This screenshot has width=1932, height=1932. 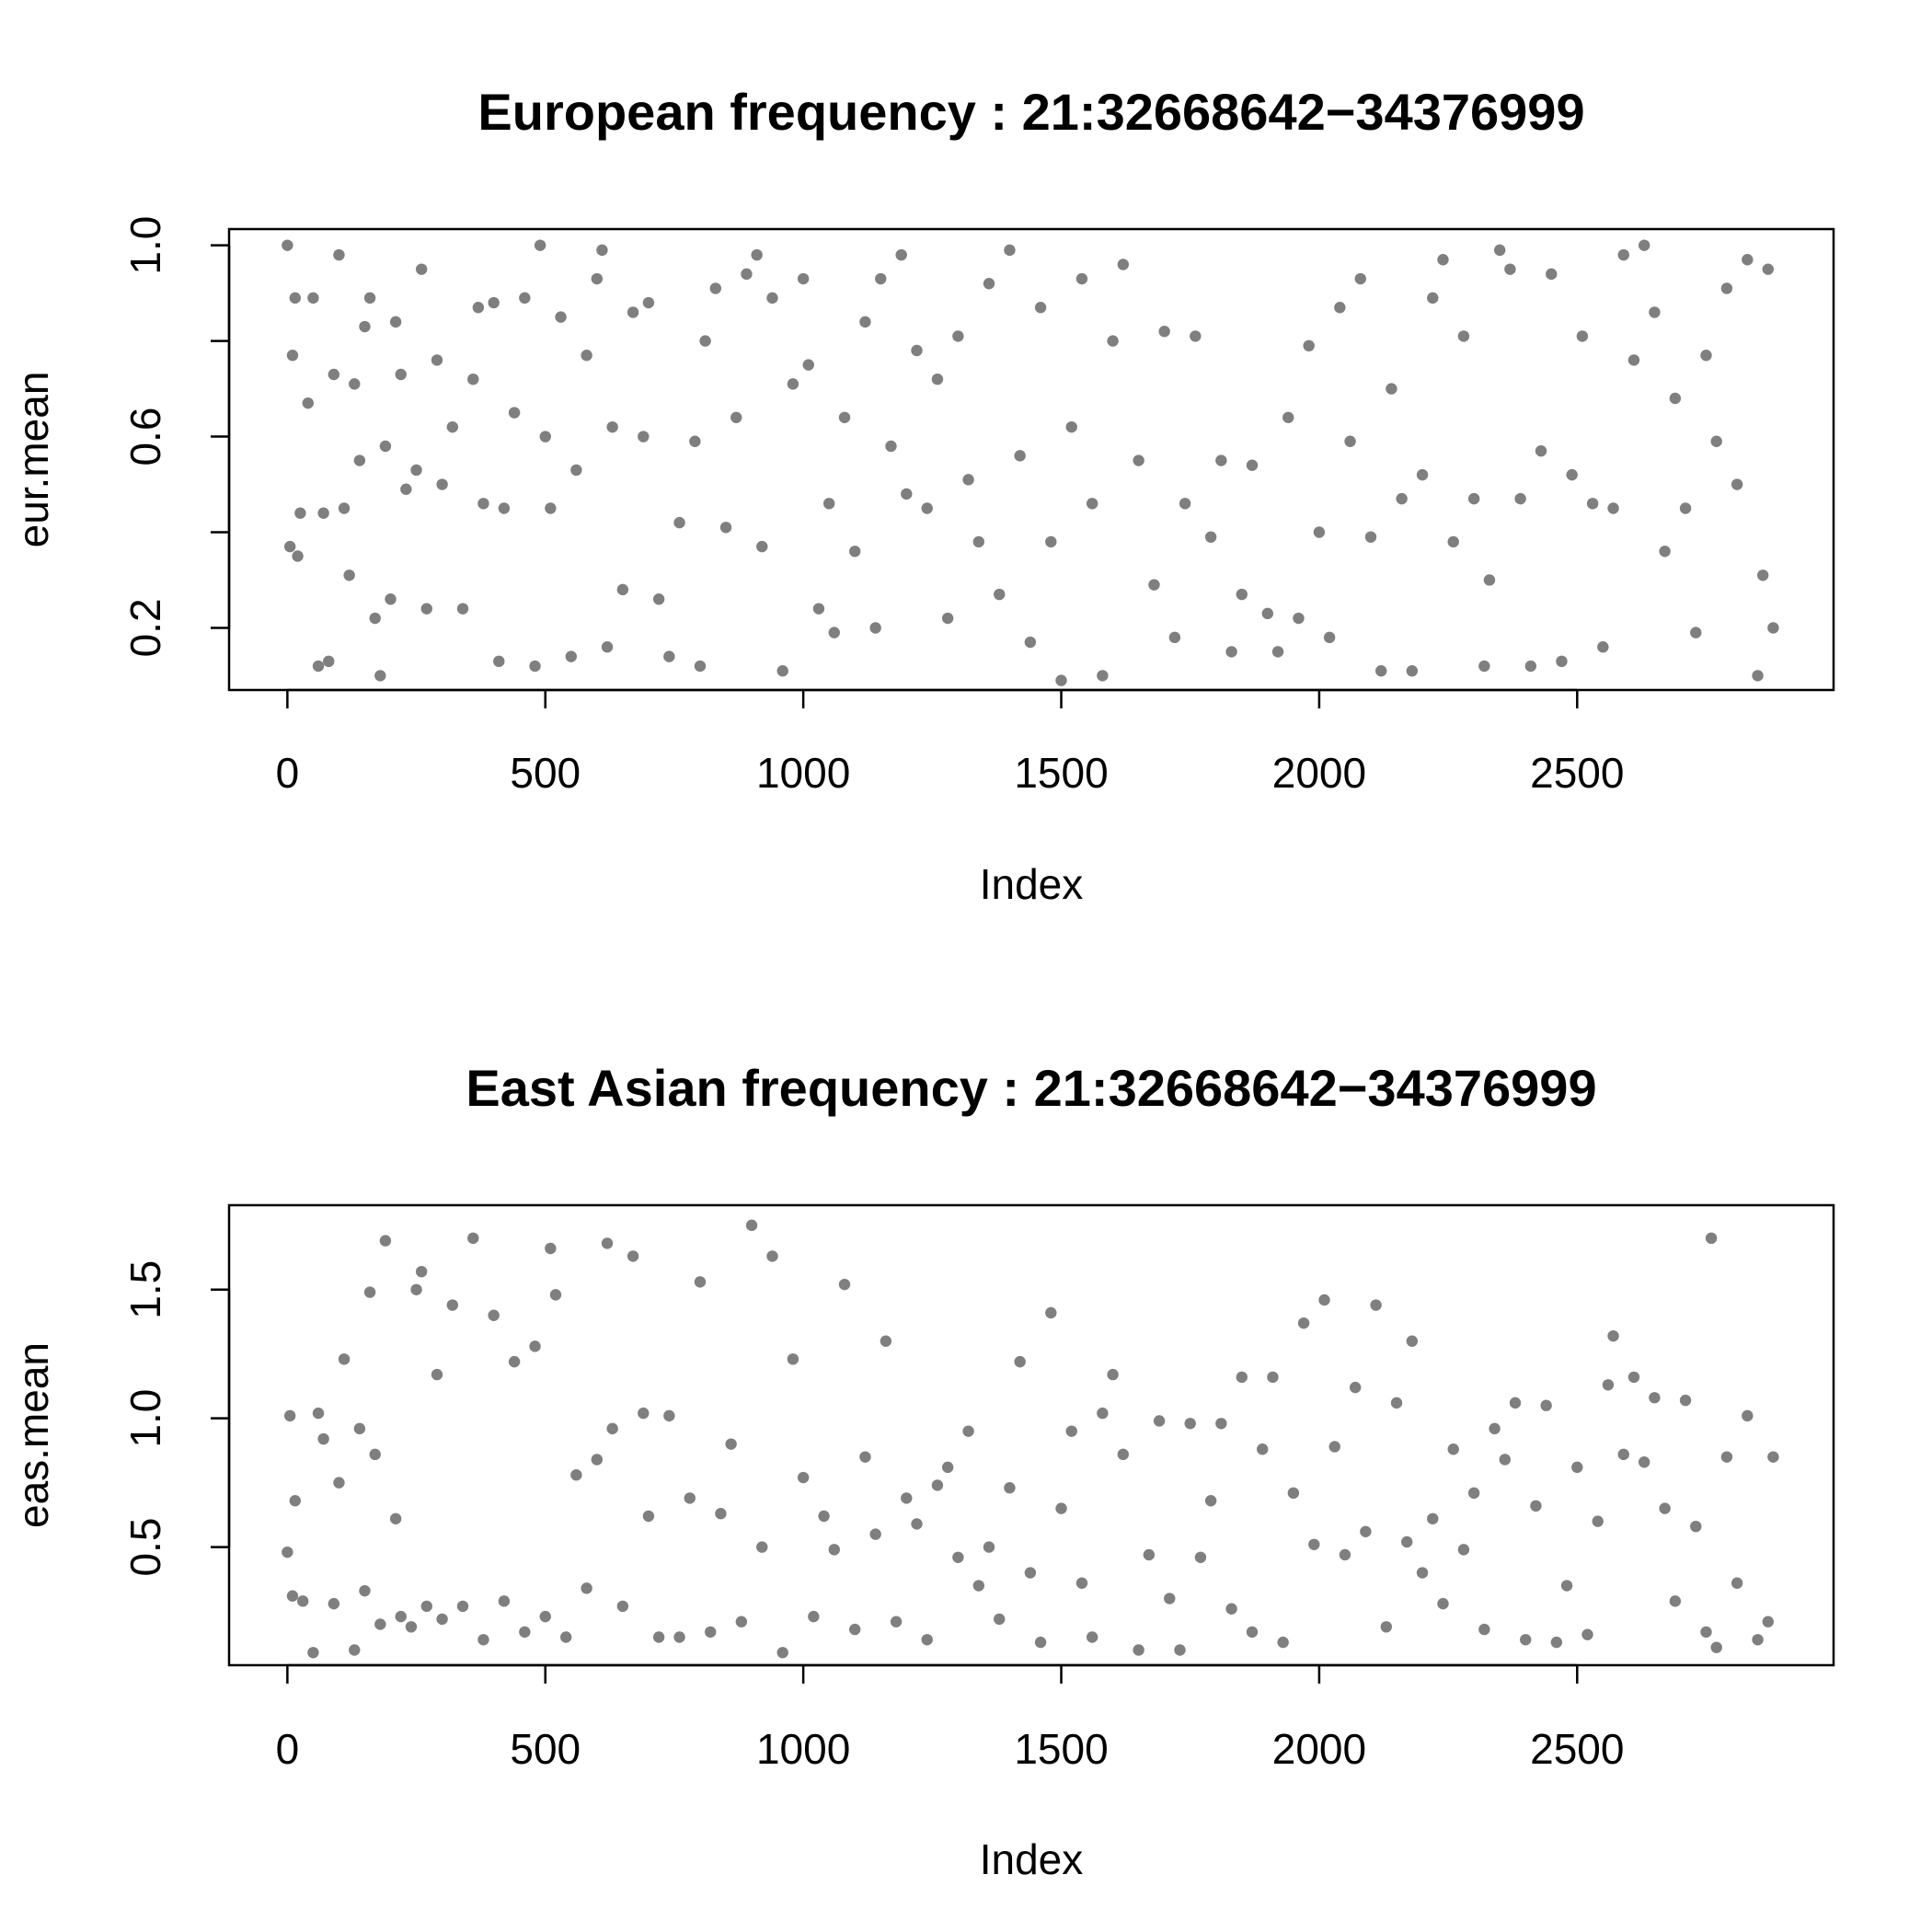 What do you see at coordinates (1032, 1859) in the screenshot?
I see `x-axis-label: Index` at bounding box center [1032, 1859].